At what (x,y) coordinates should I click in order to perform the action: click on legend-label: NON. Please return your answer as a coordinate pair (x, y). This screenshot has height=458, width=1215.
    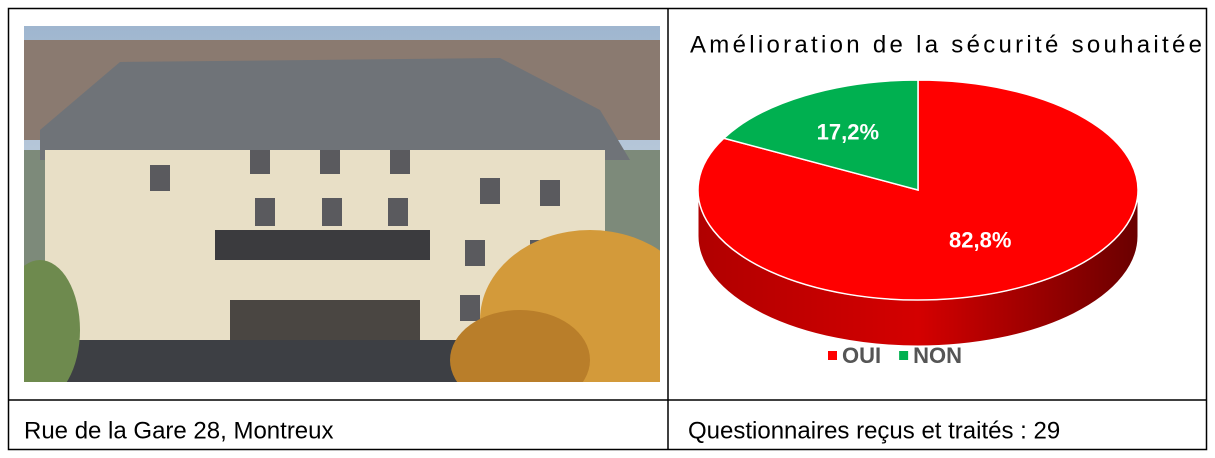
    Looking at the image, I should click on (937, 355).